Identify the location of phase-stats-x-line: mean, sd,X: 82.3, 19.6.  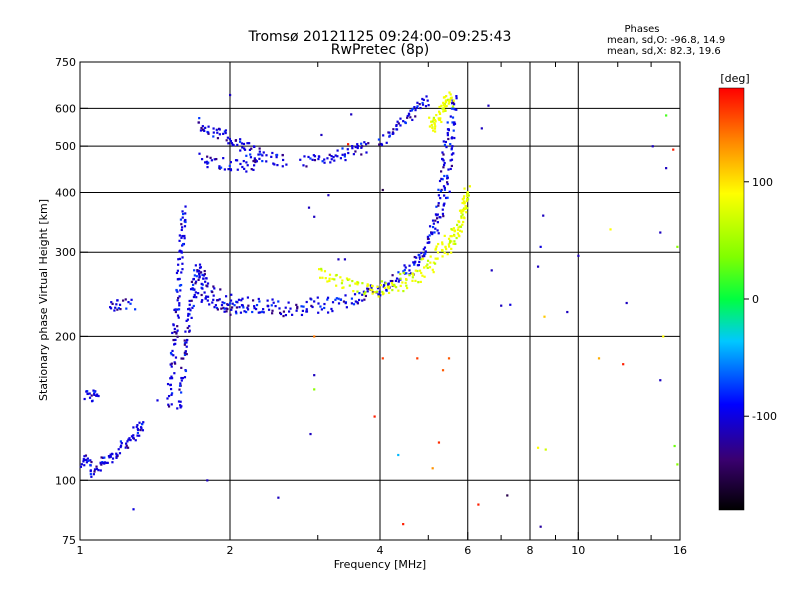
(664, 51).